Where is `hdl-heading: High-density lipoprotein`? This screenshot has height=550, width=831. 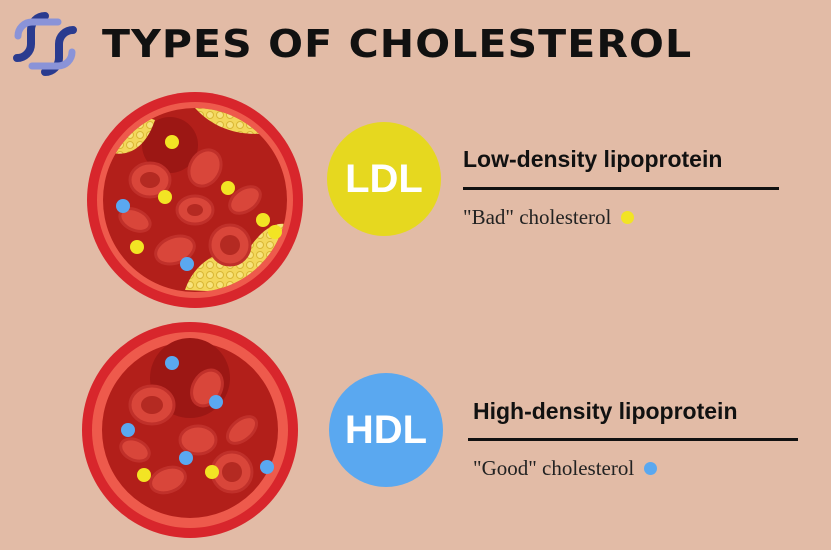
hdl-heading: High-density lipoprotein is located at coordinates (605, 411).